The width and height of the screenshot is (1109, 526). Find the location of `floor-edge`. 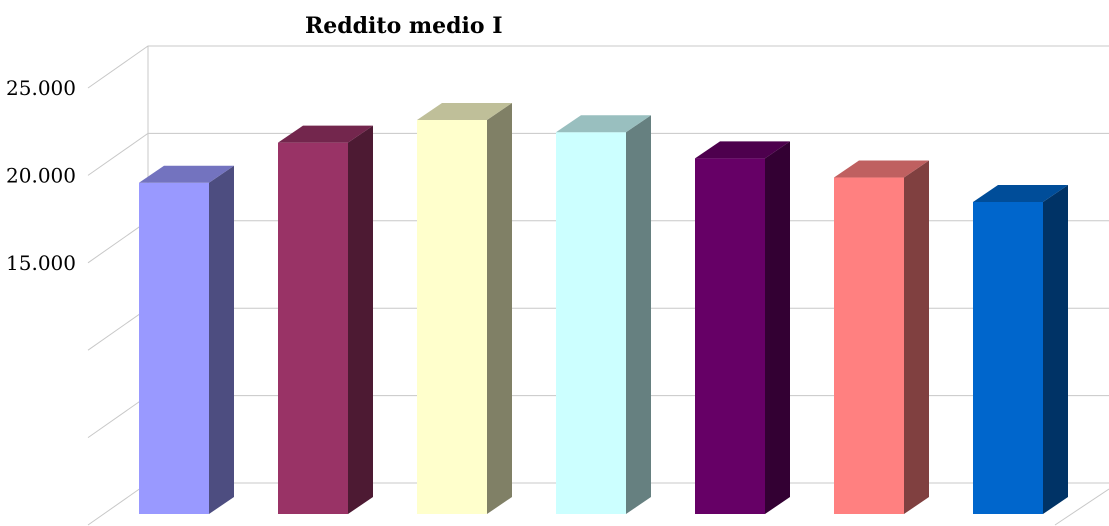

floor-edge is located at coordinates (1081, 507).